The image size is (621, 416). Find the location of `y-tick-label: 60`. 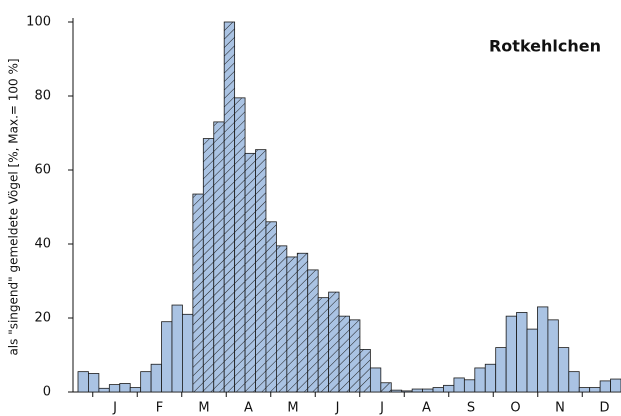

y-tick-label: 60 is located at coordinates (42, 170).